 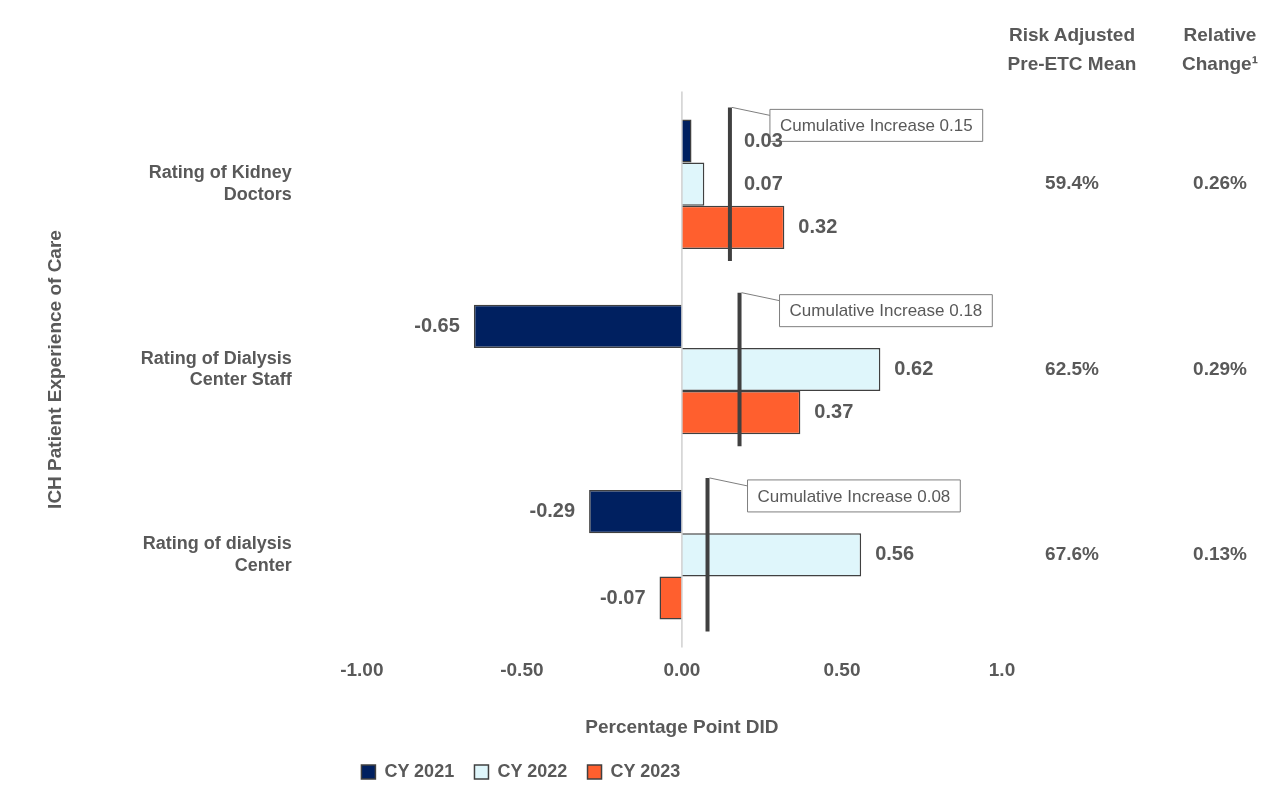 What do you see at coordinates (645, 770) in the screenshot?
I see `legend-label: CY 2023` at bounding box center [645, 770].